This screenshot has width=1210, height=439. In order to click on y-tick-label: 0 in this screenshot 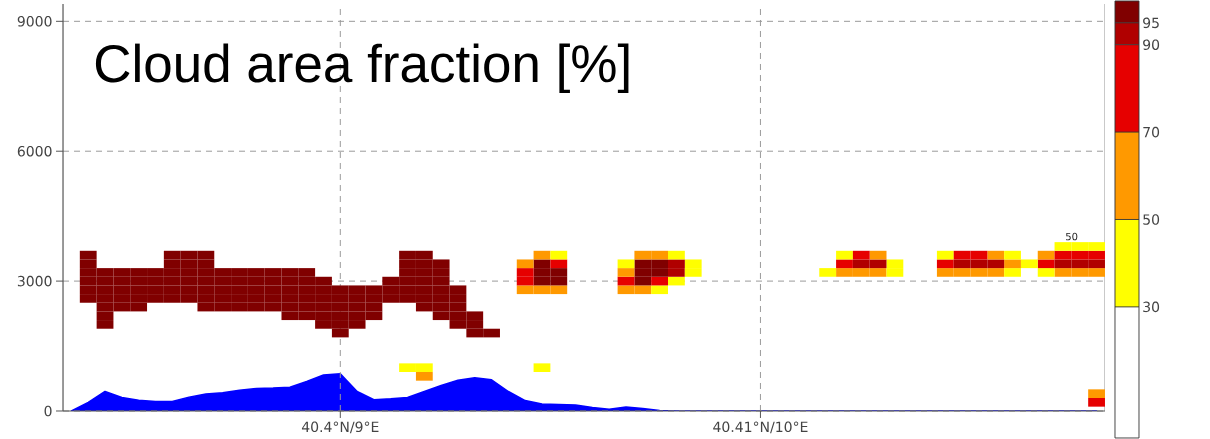, I will do `click(48, 411)`.